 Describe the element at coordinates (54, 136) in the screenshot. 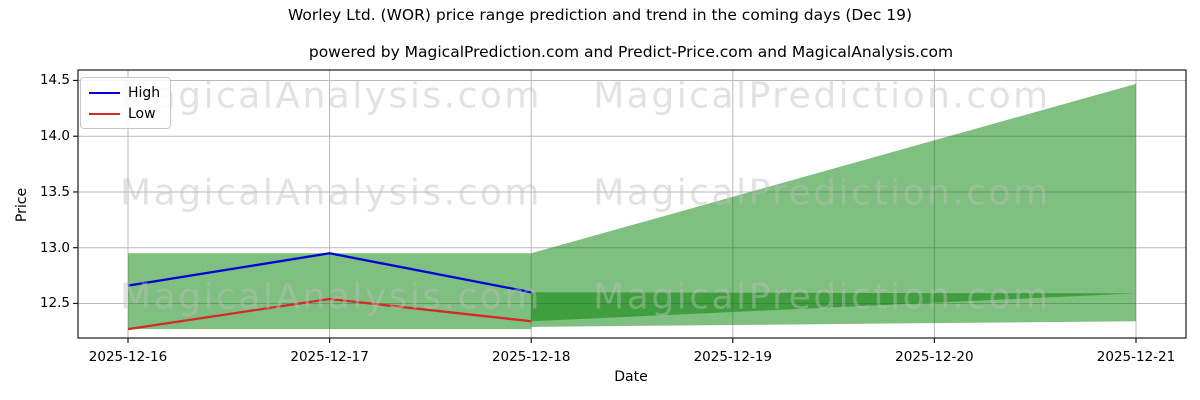

I see `y-tick-label: 14.0` at that location.